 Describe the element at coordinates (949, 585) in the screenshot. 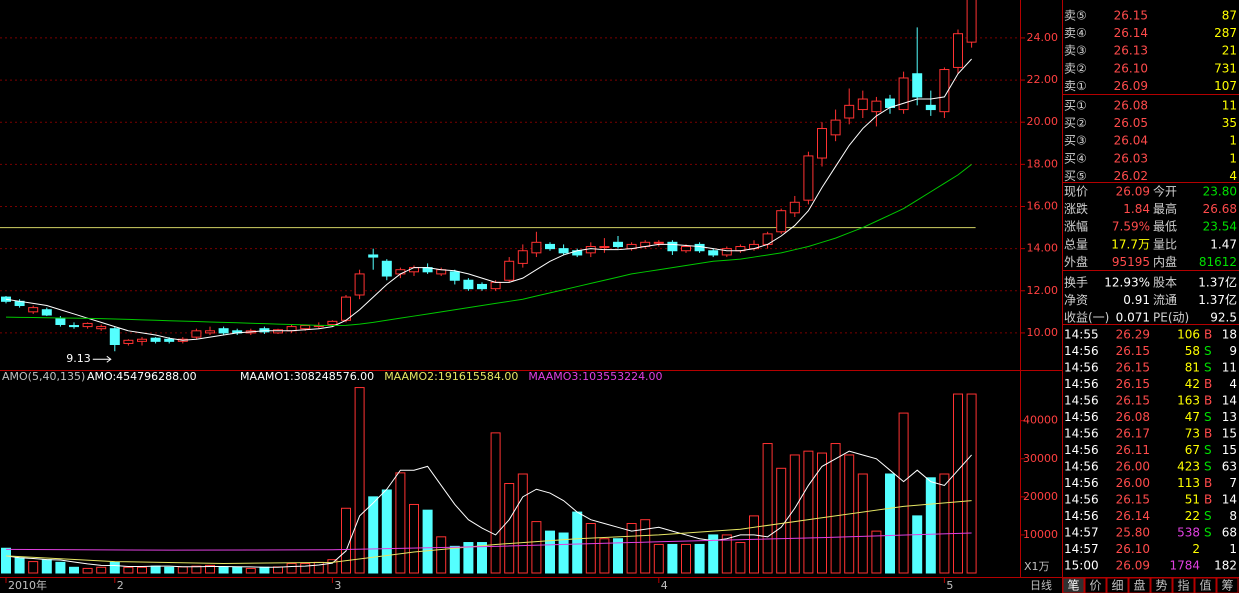

I see `x-tick-label: 5` at that location.